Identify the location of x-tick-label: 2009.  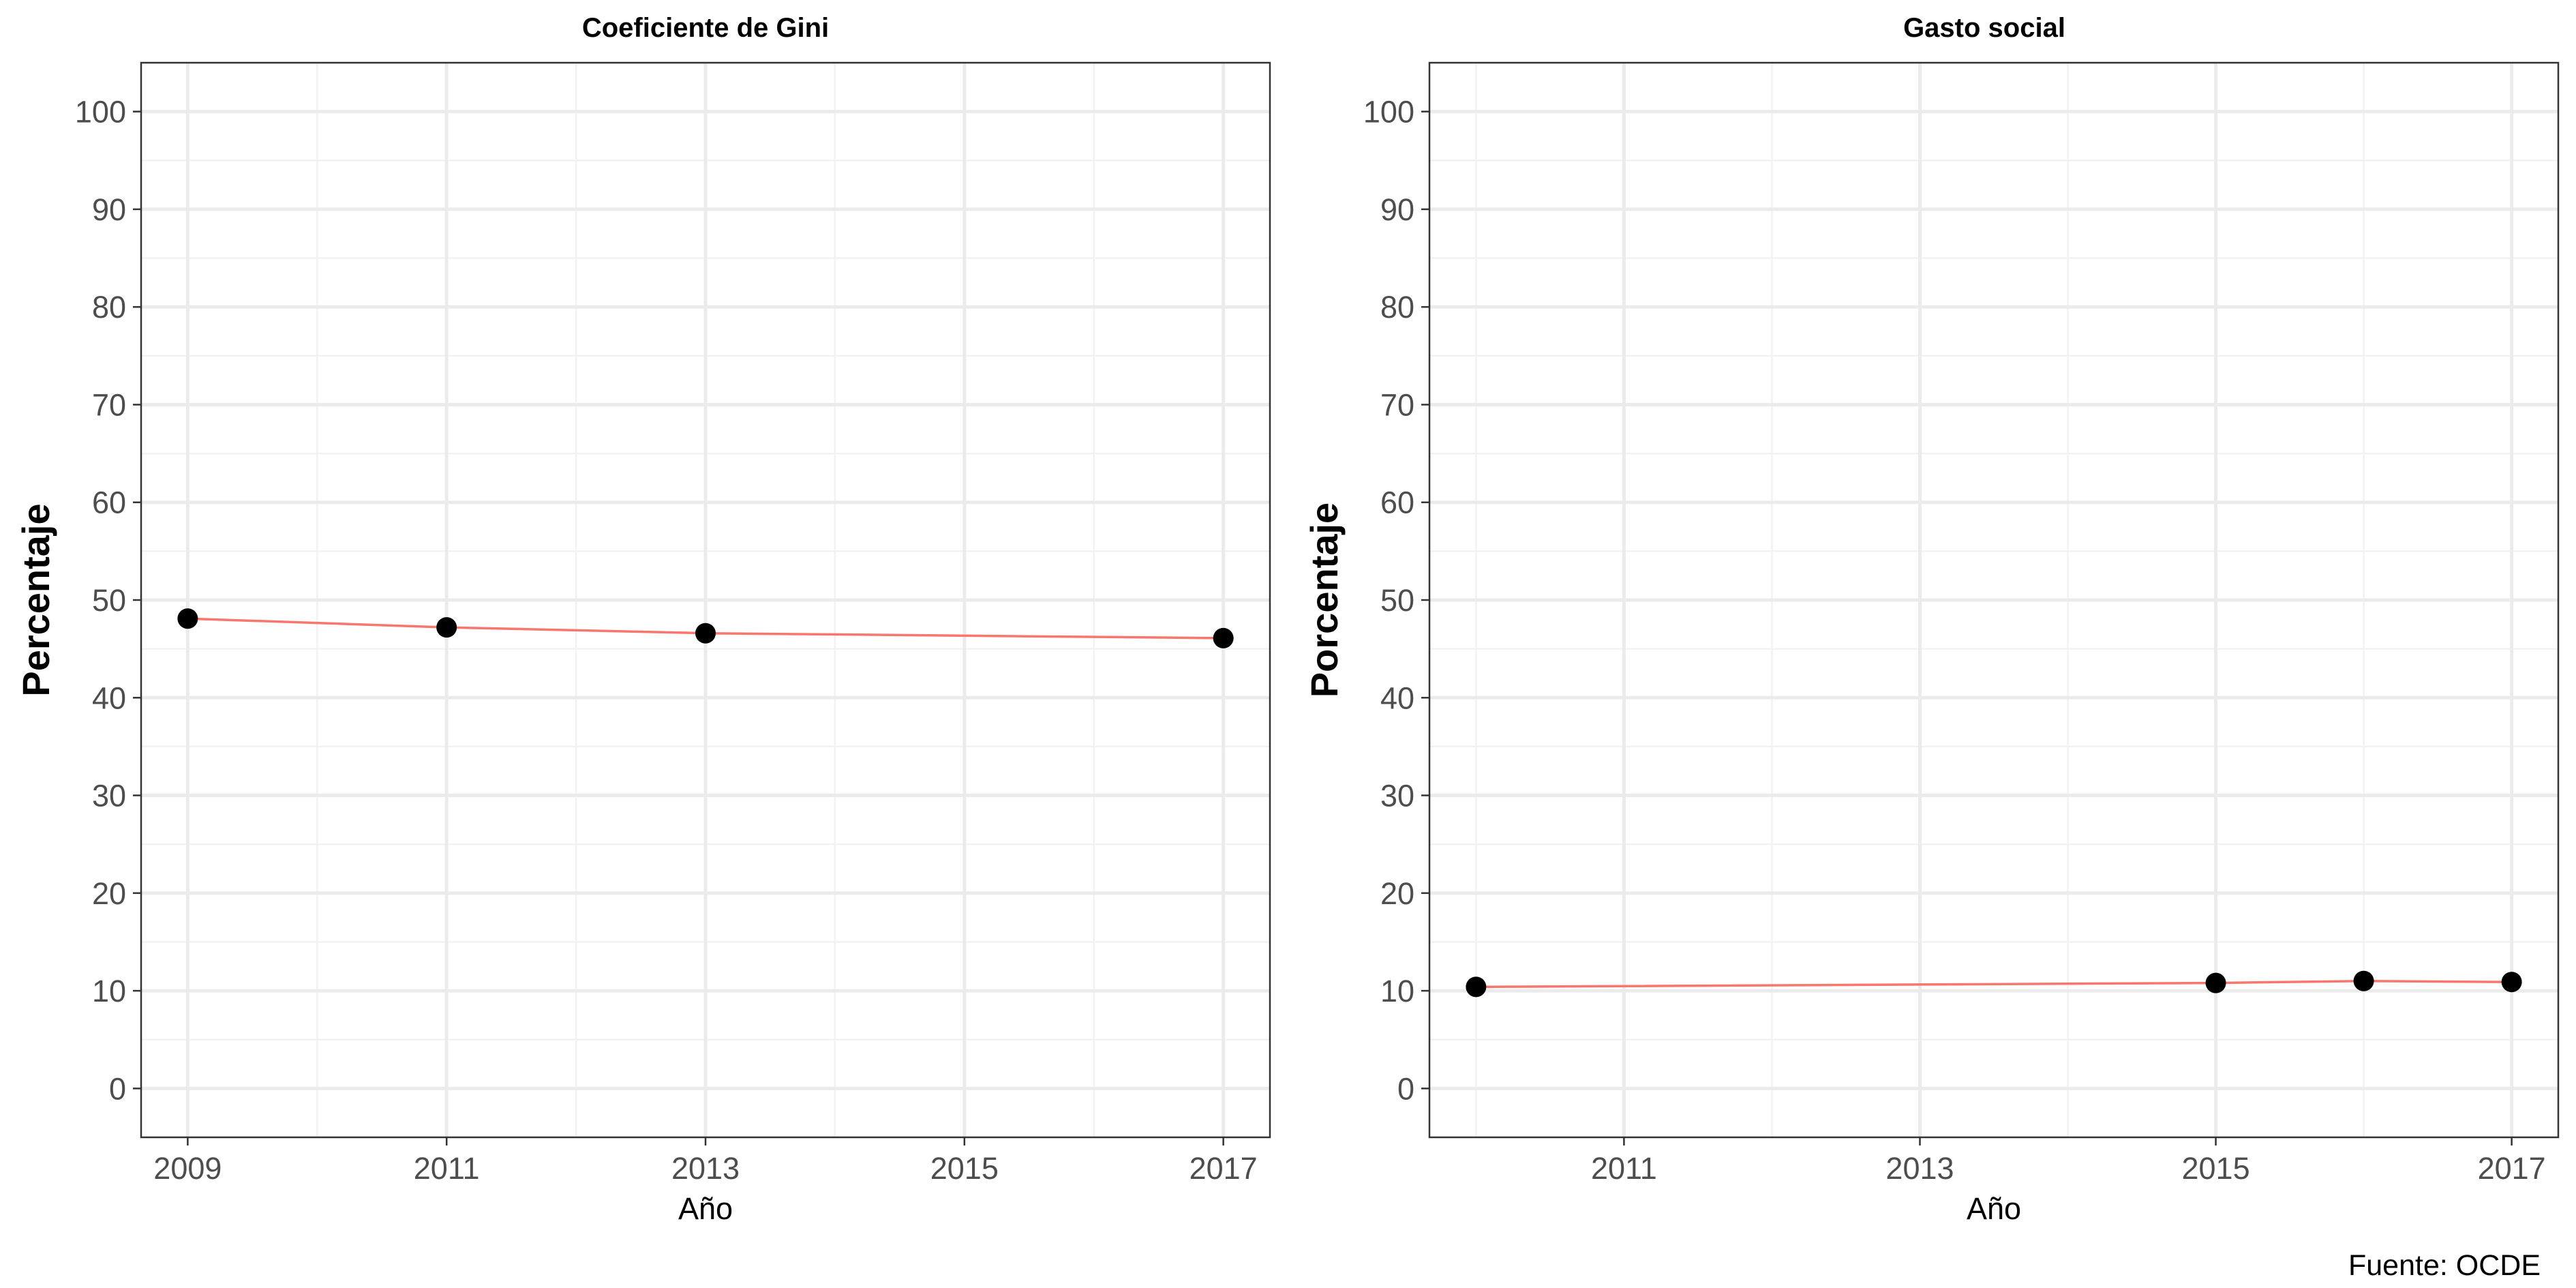
(187, 1168).